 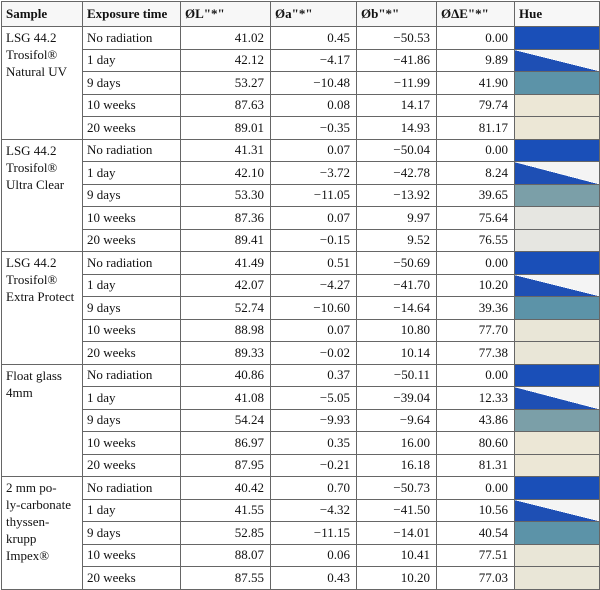 I want to click on l-star-value: 89.33, so click(x=225, y=353).